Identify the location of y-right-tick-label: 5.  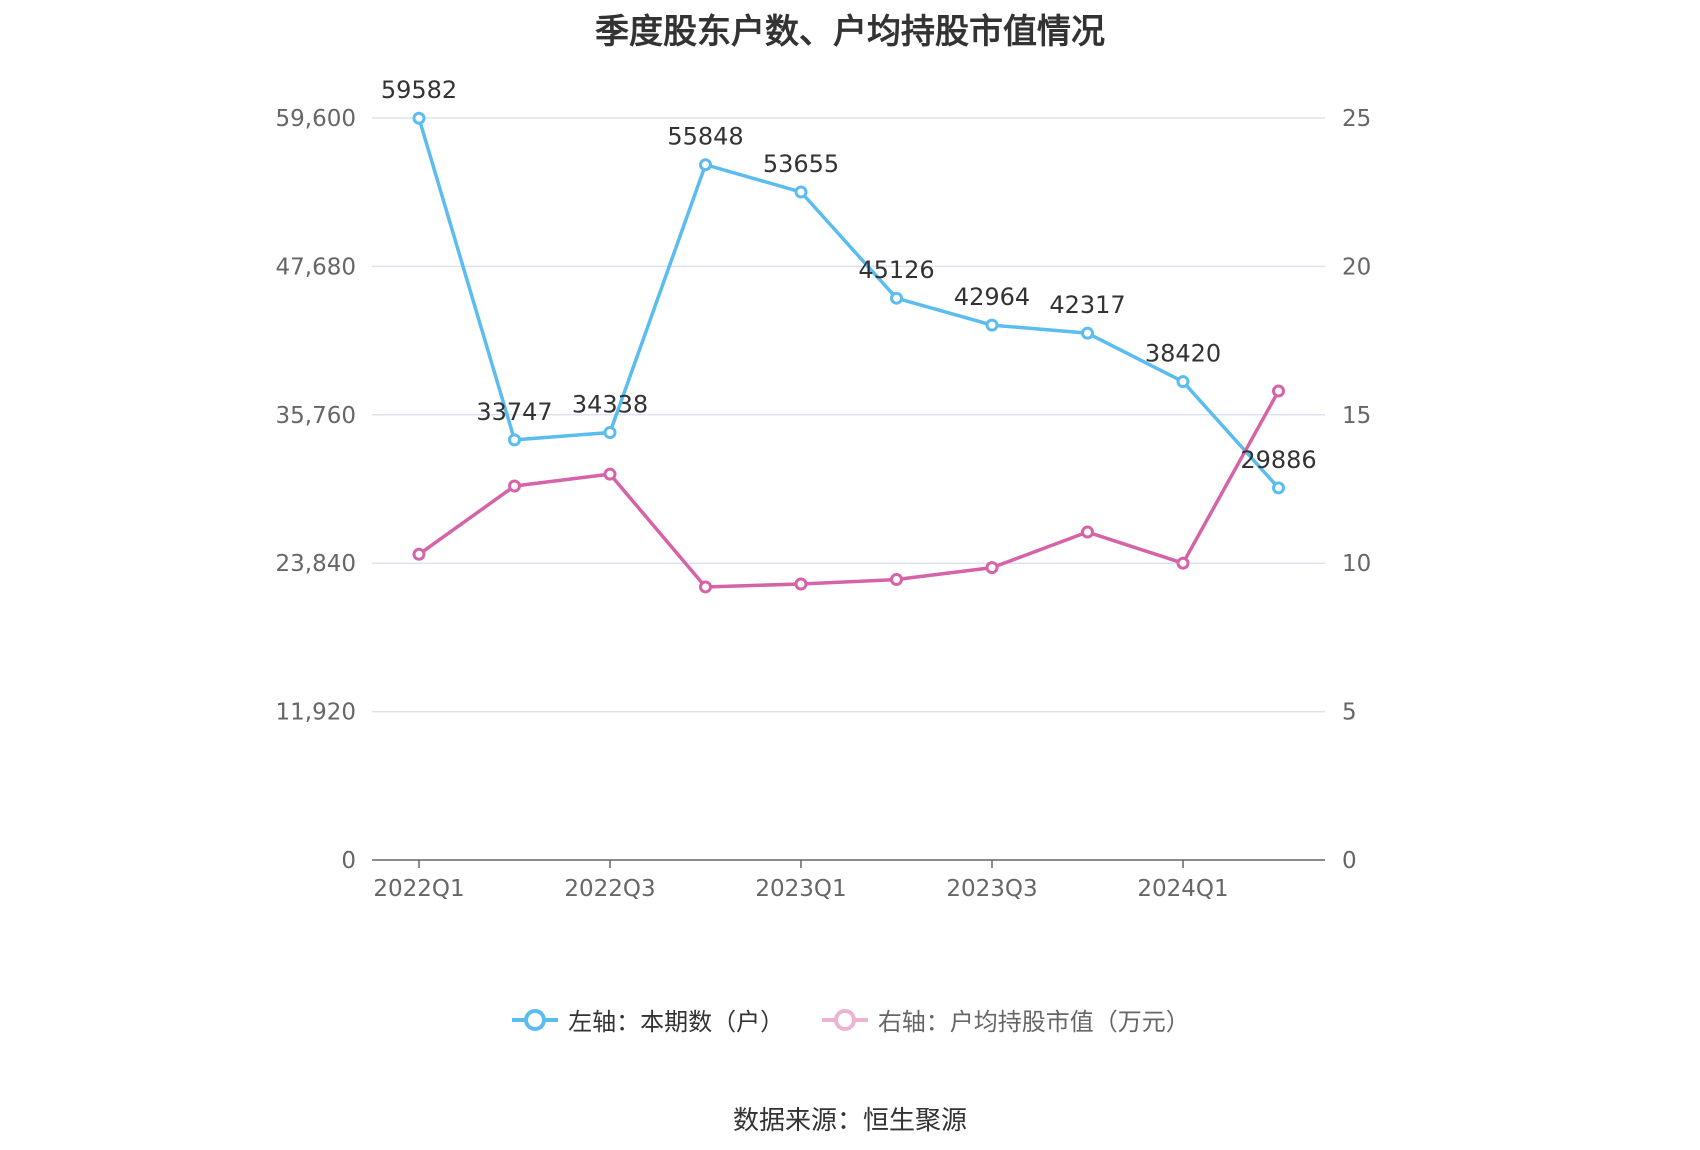
(1349, 713).